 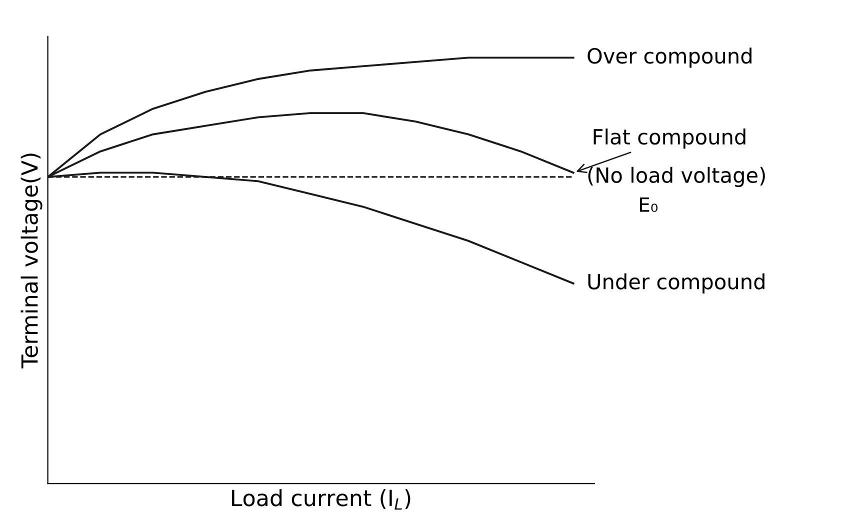 What do you see at coordinates (649, 205) in the screenshot?
I see `text: E₀` at bounding box center [649, 205].